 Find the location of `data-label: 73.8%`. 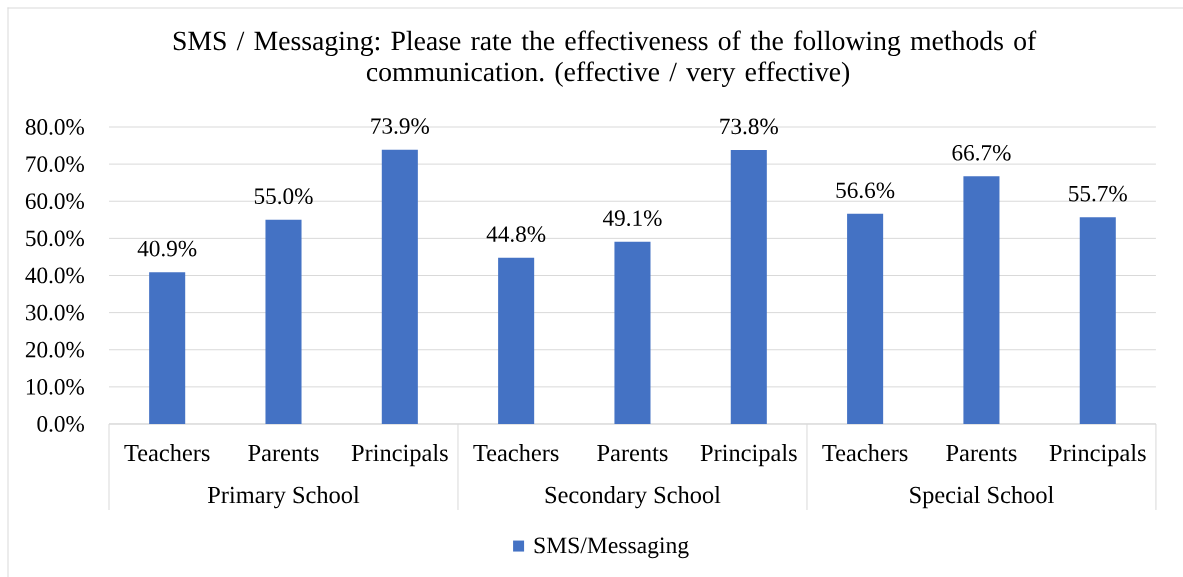

data-label: 73.8% is located at coordinates (749, 126).